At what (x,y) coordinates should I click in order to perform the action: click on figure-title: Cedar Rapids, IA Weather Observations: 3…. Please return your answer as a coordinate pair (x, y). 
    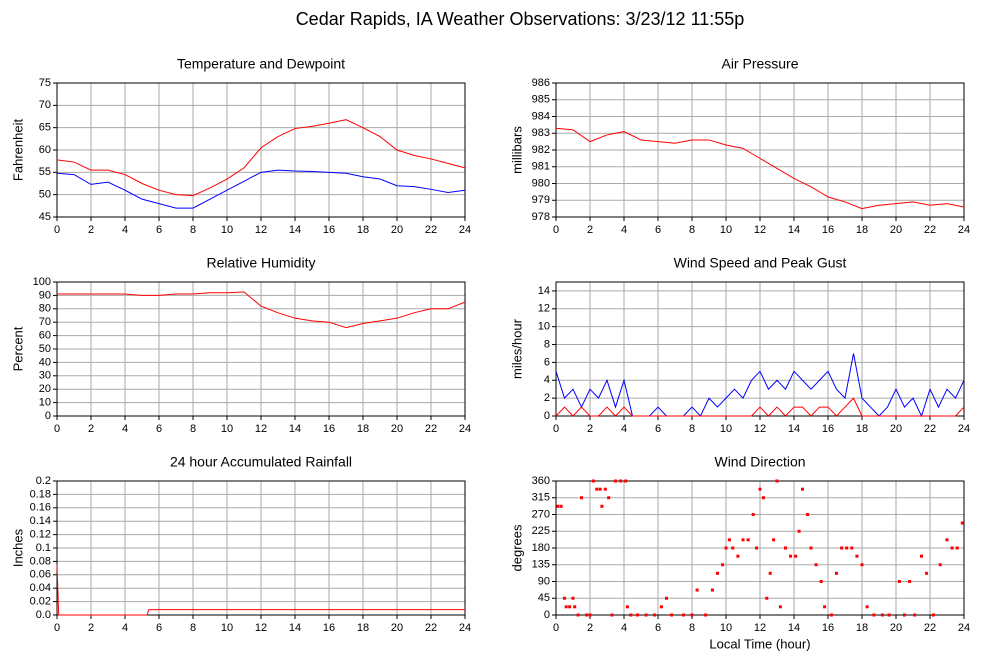
    Looking at the image, I should click on (520, 19).